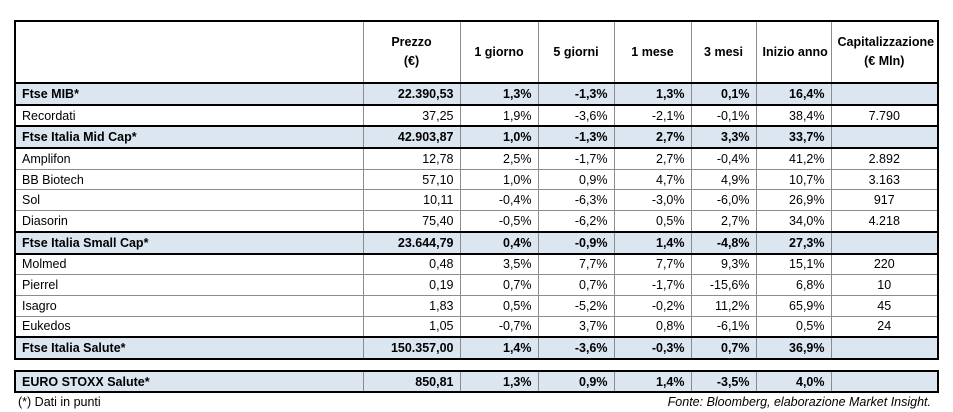 The height and width of the screenshot is (412, 953). I want to click on table-cell: Ftse Italia Small Cap*, so click(189, 242).